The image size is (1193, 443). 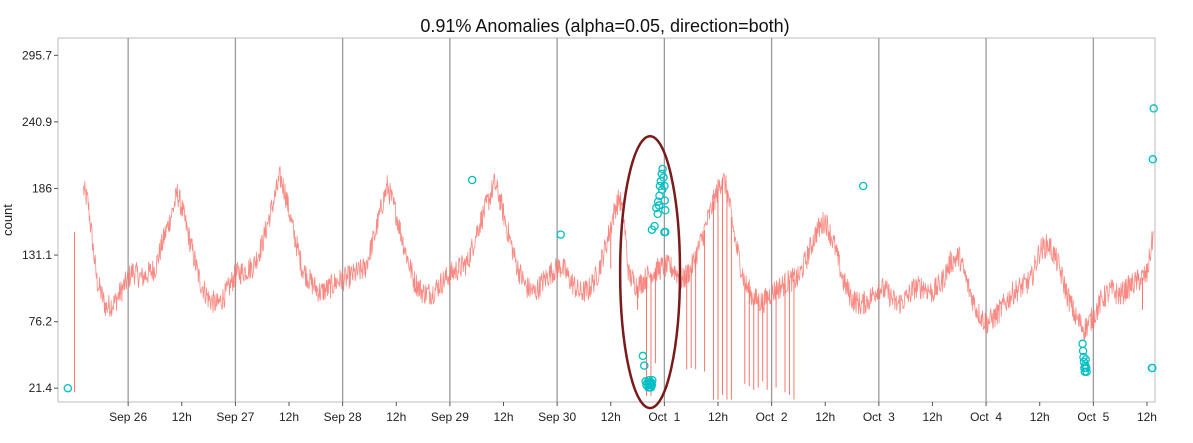 I want to click on x-tick-label: Oct 3, so click(x=879, y=417).